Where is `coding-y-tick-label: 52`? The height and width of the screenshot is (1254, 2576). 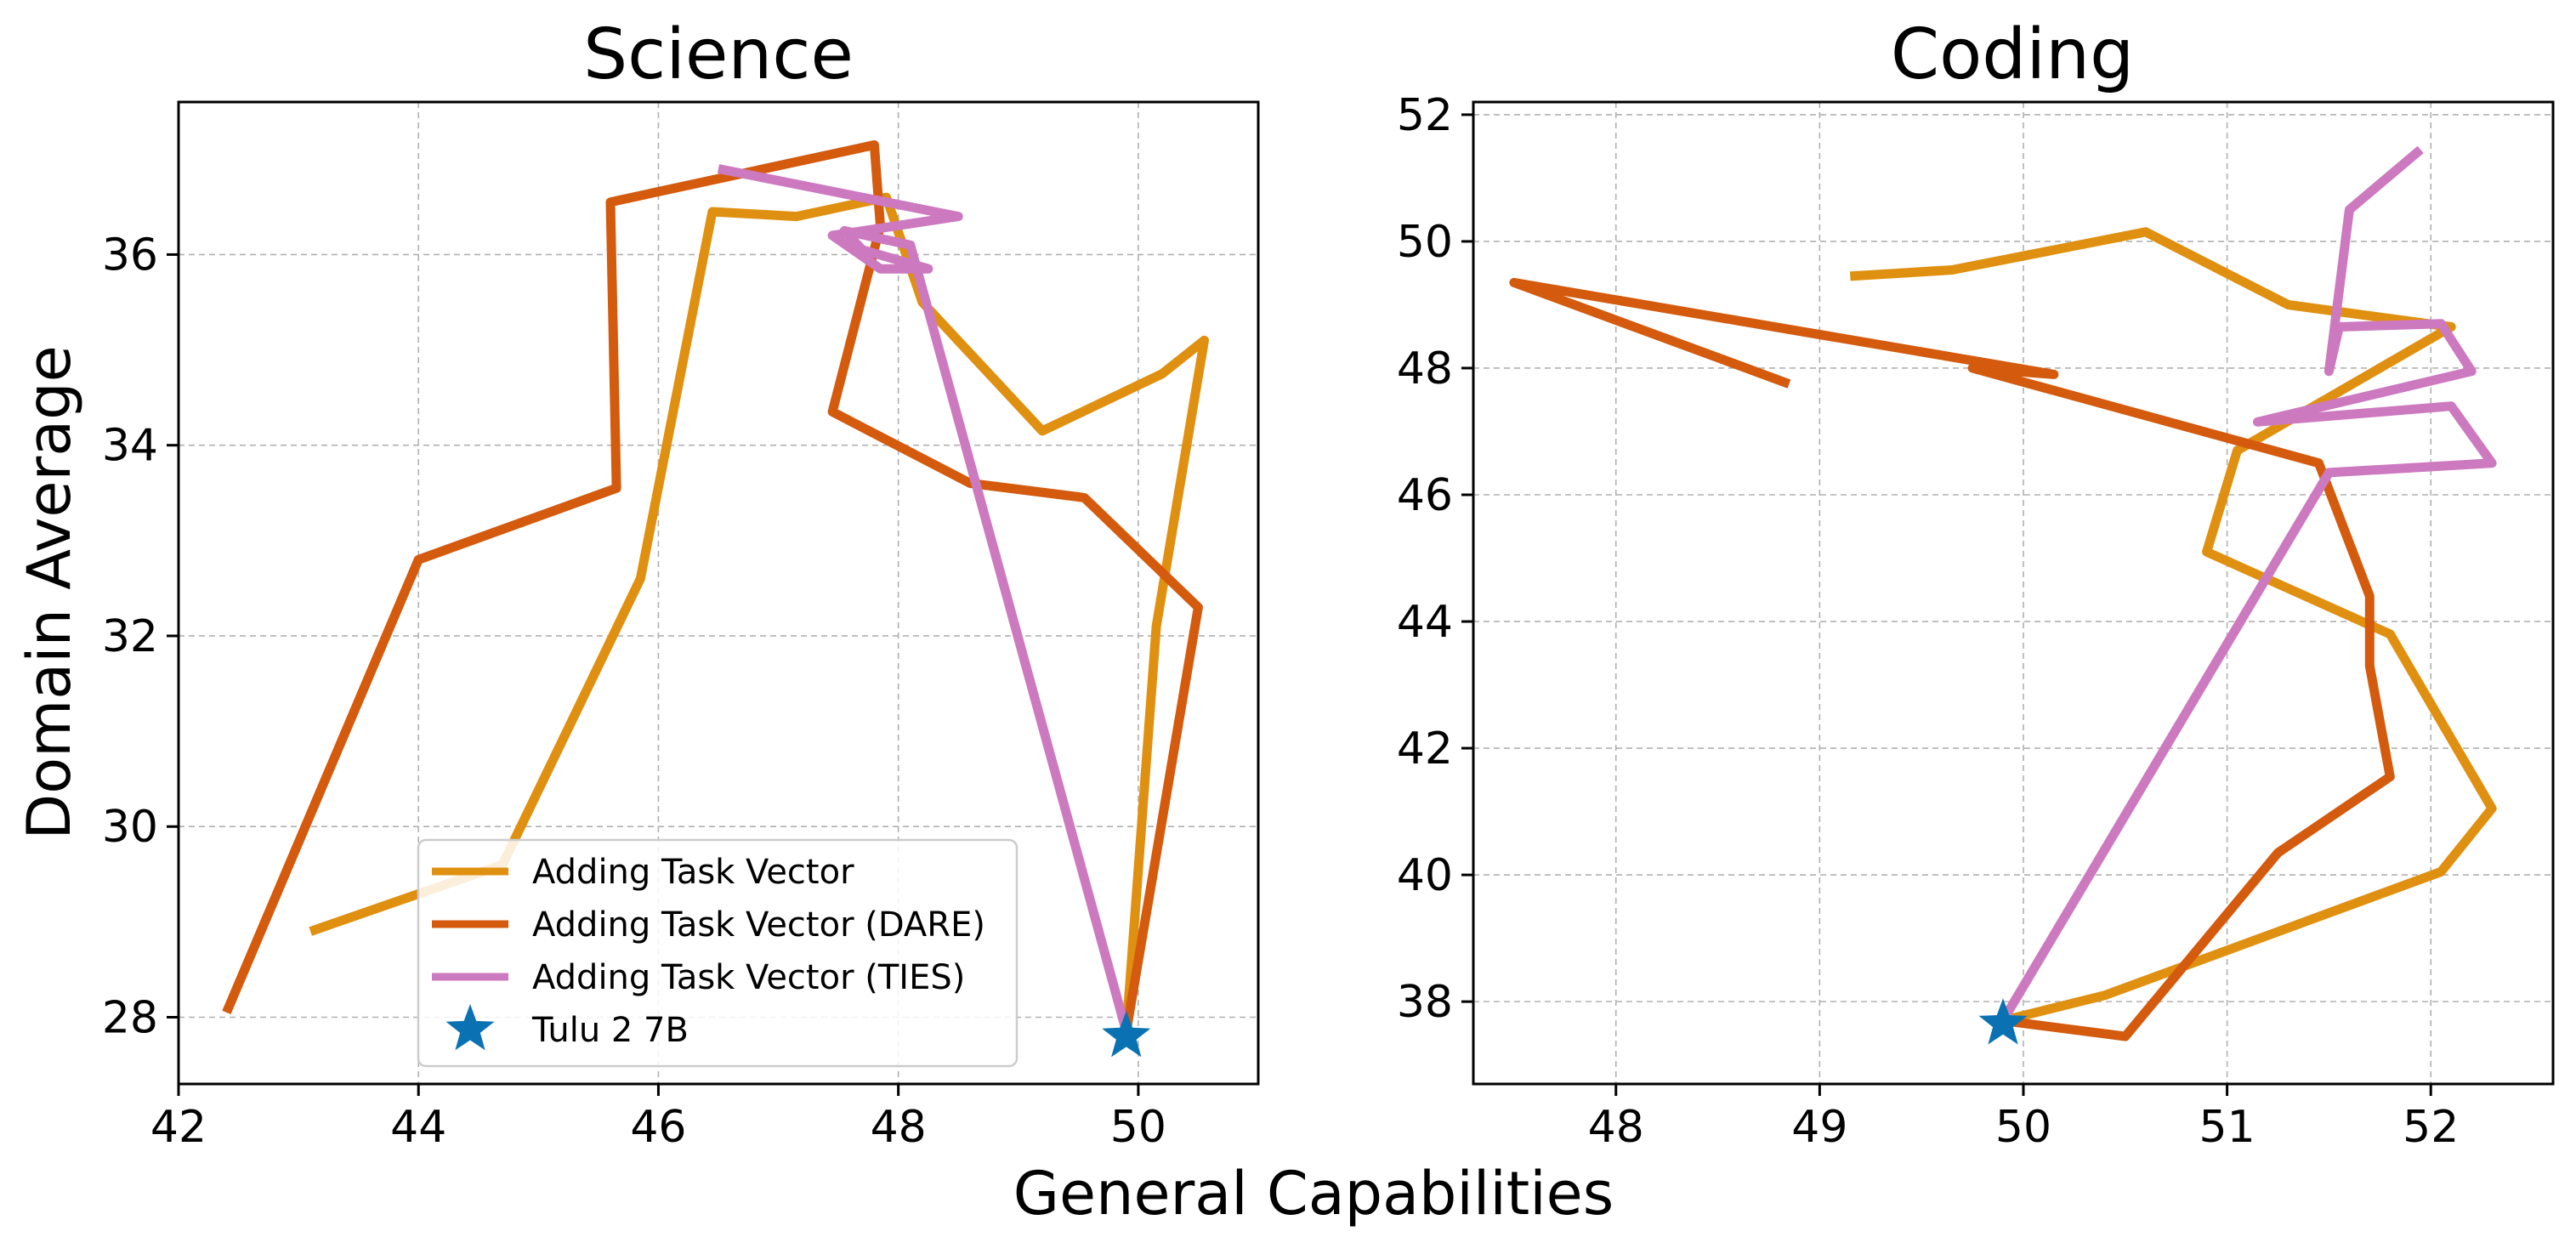
coding-y-tick-label: 52 is located at coordinates (1425, 115).